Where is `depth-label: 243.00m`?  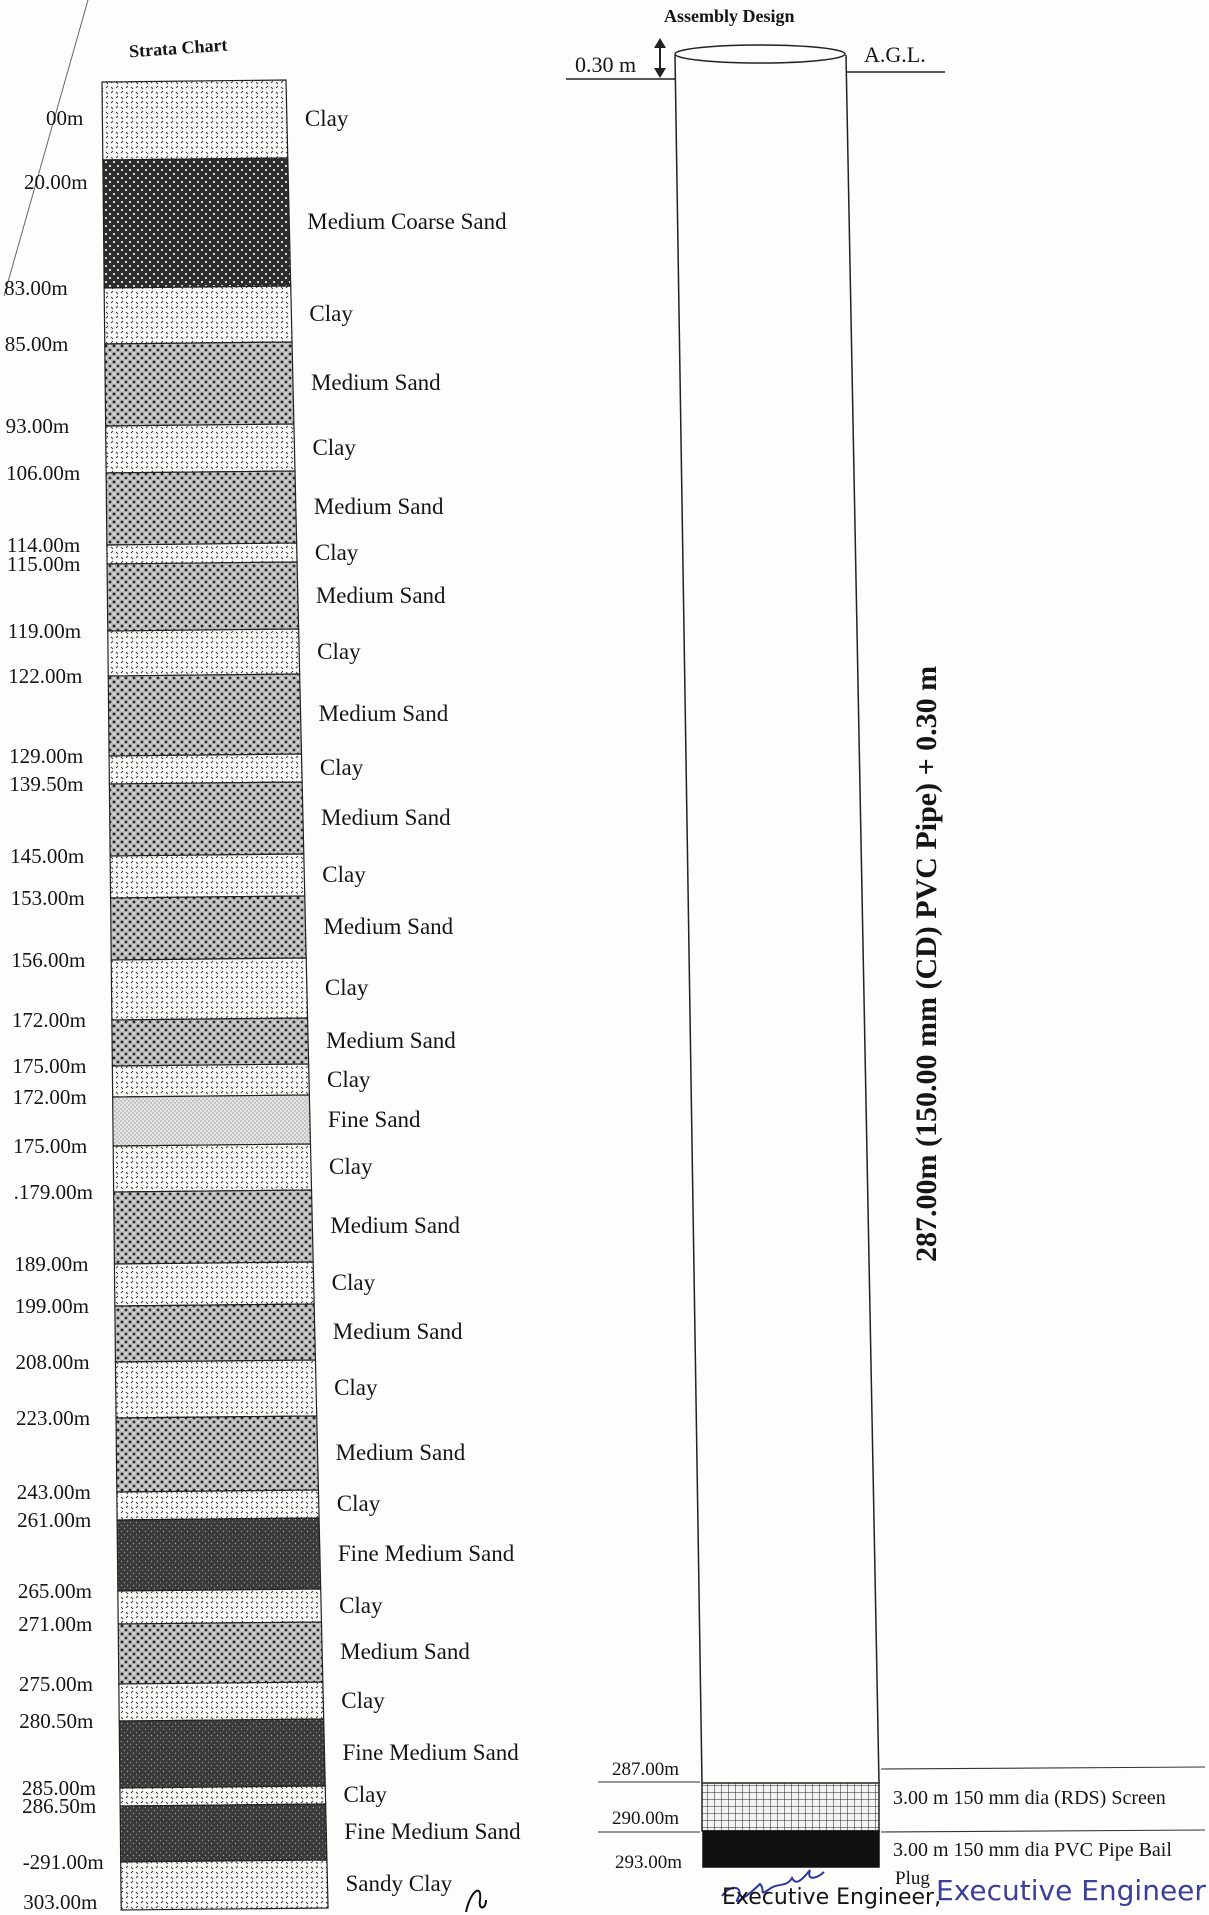
depth-label: 243.00m is located at coordinates (53, 1492).